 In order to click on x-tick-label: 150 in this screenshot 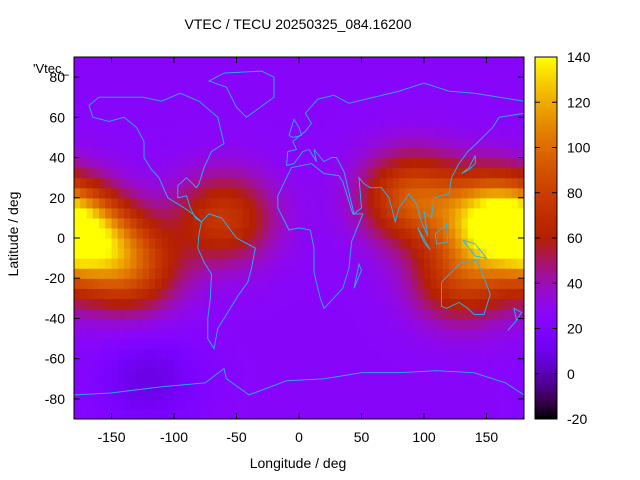, I will do `click(487, 437)`.